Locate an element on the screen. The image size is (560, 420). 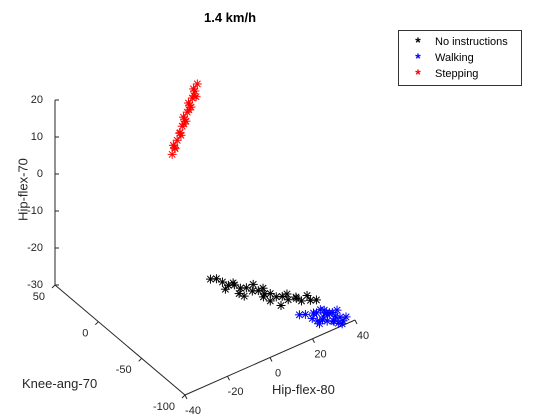
legend-label: Stepping is located at coordinates (457, 74).